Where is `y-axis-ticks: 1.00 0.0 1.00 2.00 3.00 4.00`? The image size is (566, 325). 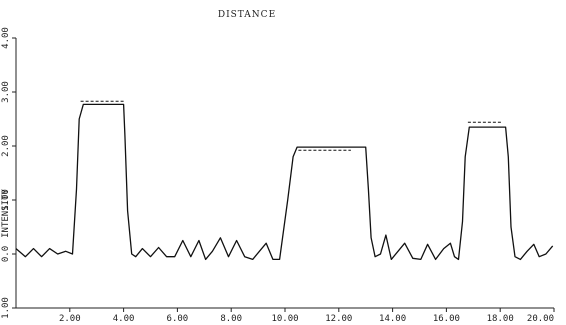
y-axis-ticks: 1.00 0.0 1.00 2.00 3.00 4.00 is located at coordinates (8, 173).